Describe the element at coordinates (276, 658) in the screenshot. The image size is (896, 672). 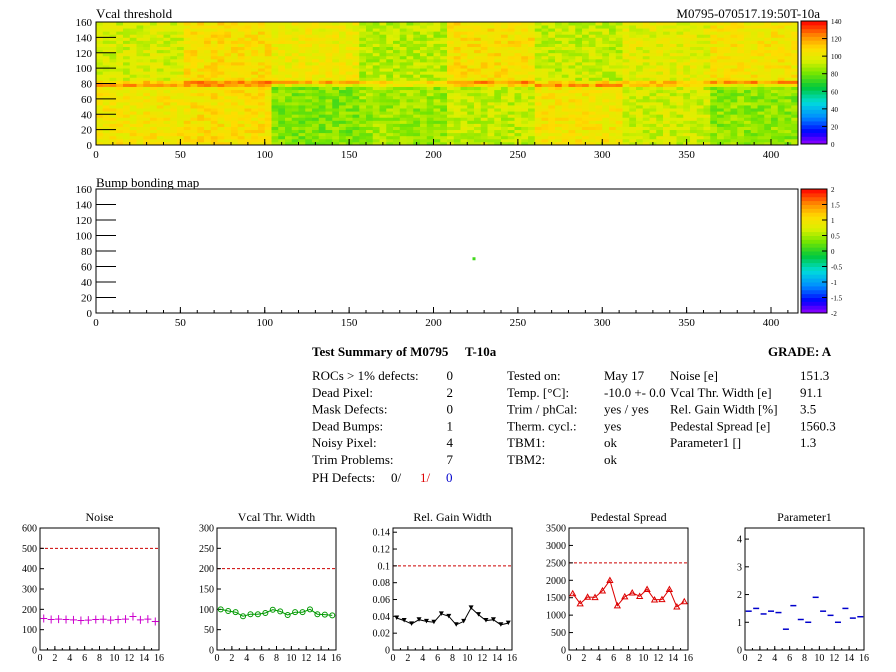
I see `vcal-width-plot-xtick-label: 8` at that location.